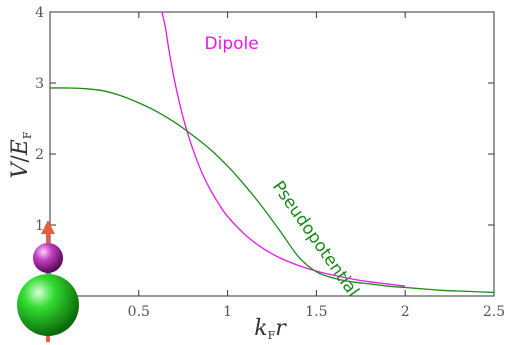 Image resolution: width=507 pixels, height=345 pixels. What do you see at coordinates (39, 13) in the screenshot?
I see `y-tick-label: 4` at bounding box center [39, 13].